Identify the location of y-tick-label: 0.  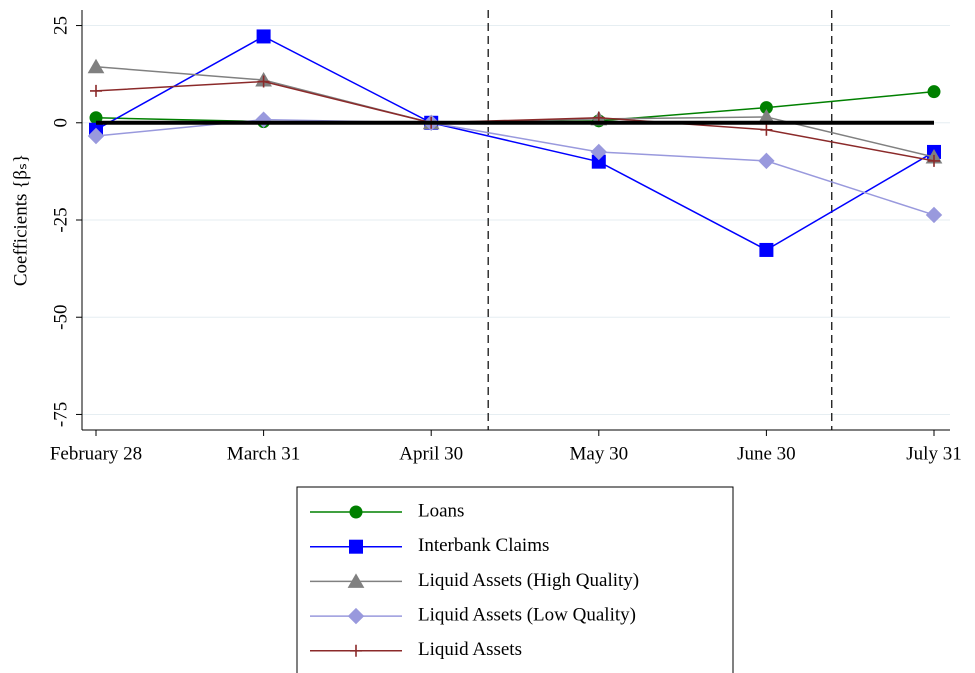
(60, 123).